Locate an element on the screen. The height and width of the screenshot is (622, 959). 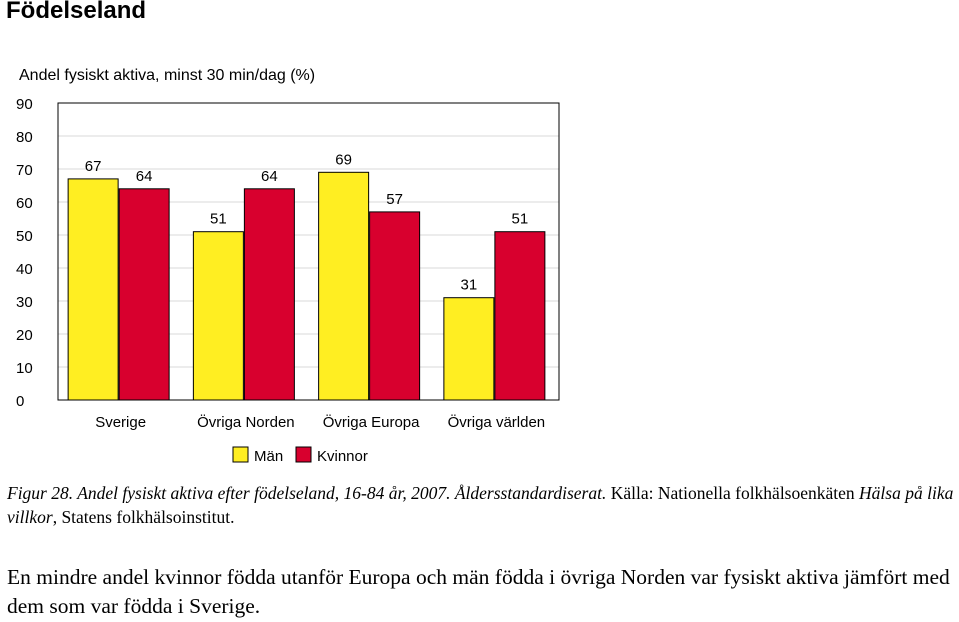
category-label: Övriga världen is located at coordinates (497, 422).